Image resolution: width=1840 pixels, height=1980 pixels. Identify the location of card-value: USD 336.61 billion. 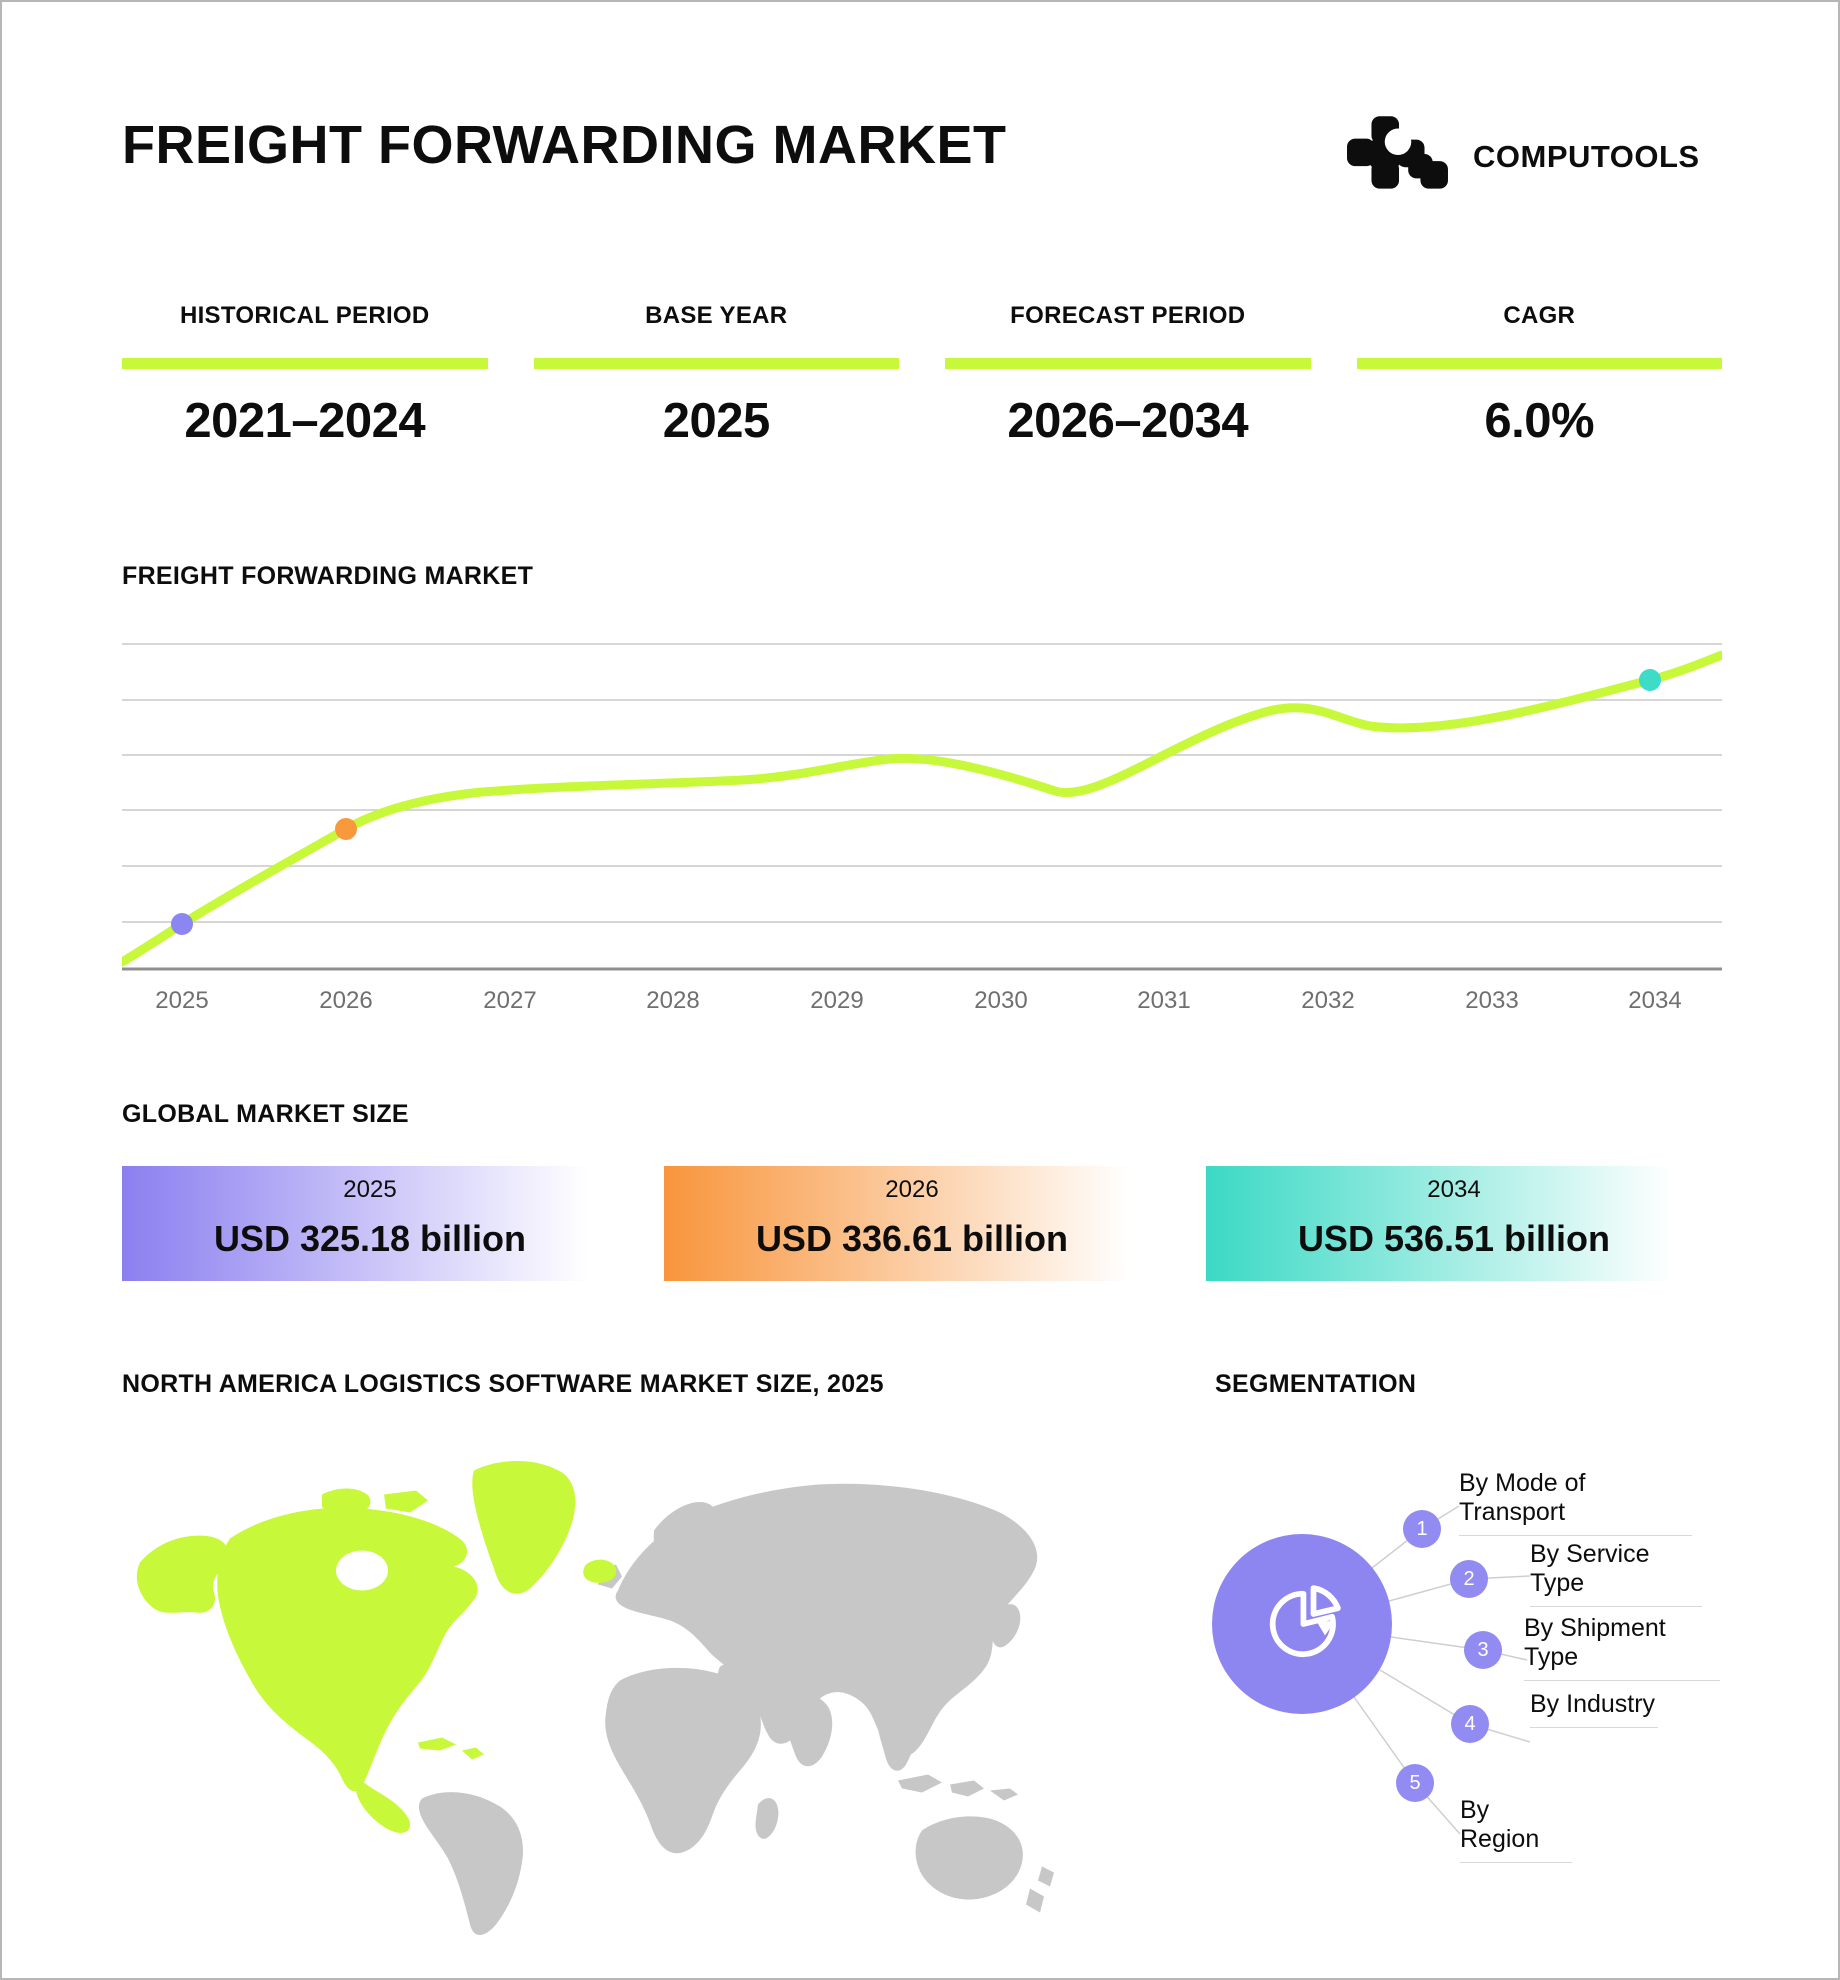
(912, 1238).